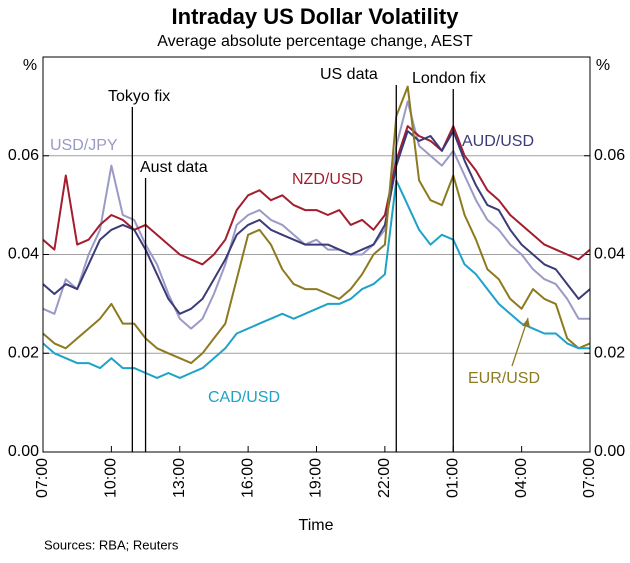  Describe the element at coordinates (504, 378) in the screenshot. I see `legend-label: EUR/USD` at that location.